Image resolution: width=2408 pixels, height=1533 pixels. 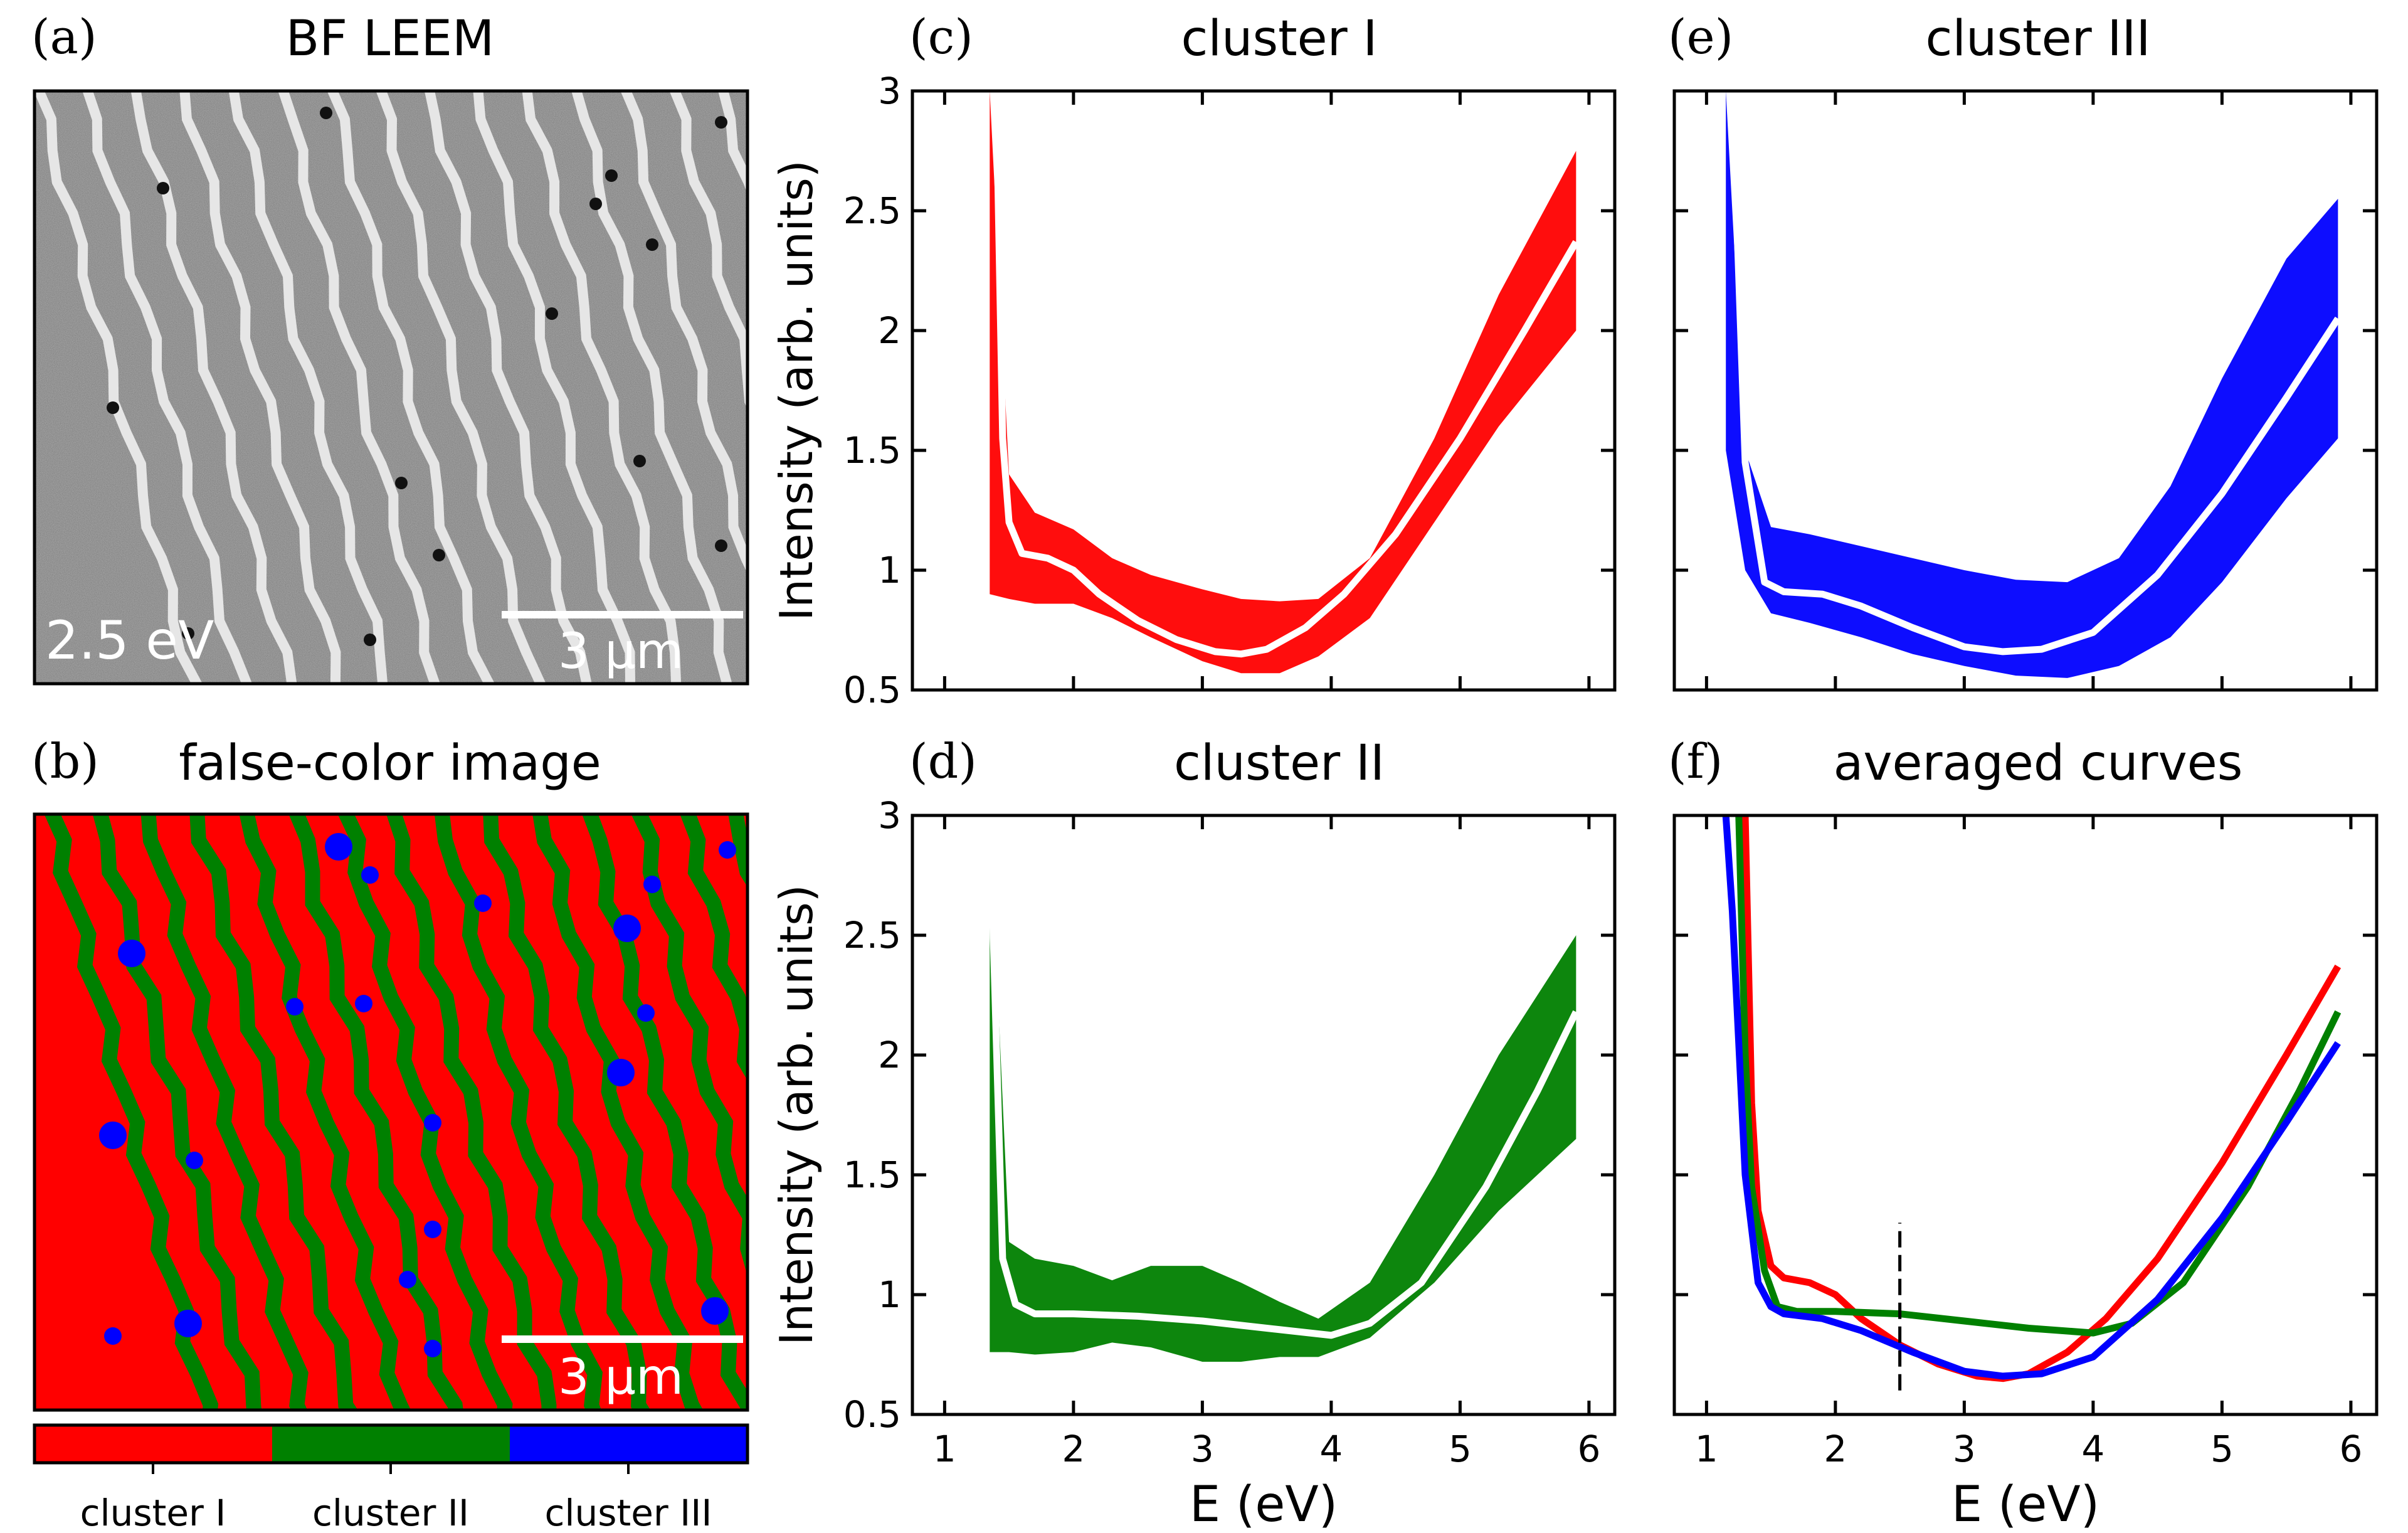 I want to click on scalebar-b-label: 3 µm, so click(x=621, y=1378).